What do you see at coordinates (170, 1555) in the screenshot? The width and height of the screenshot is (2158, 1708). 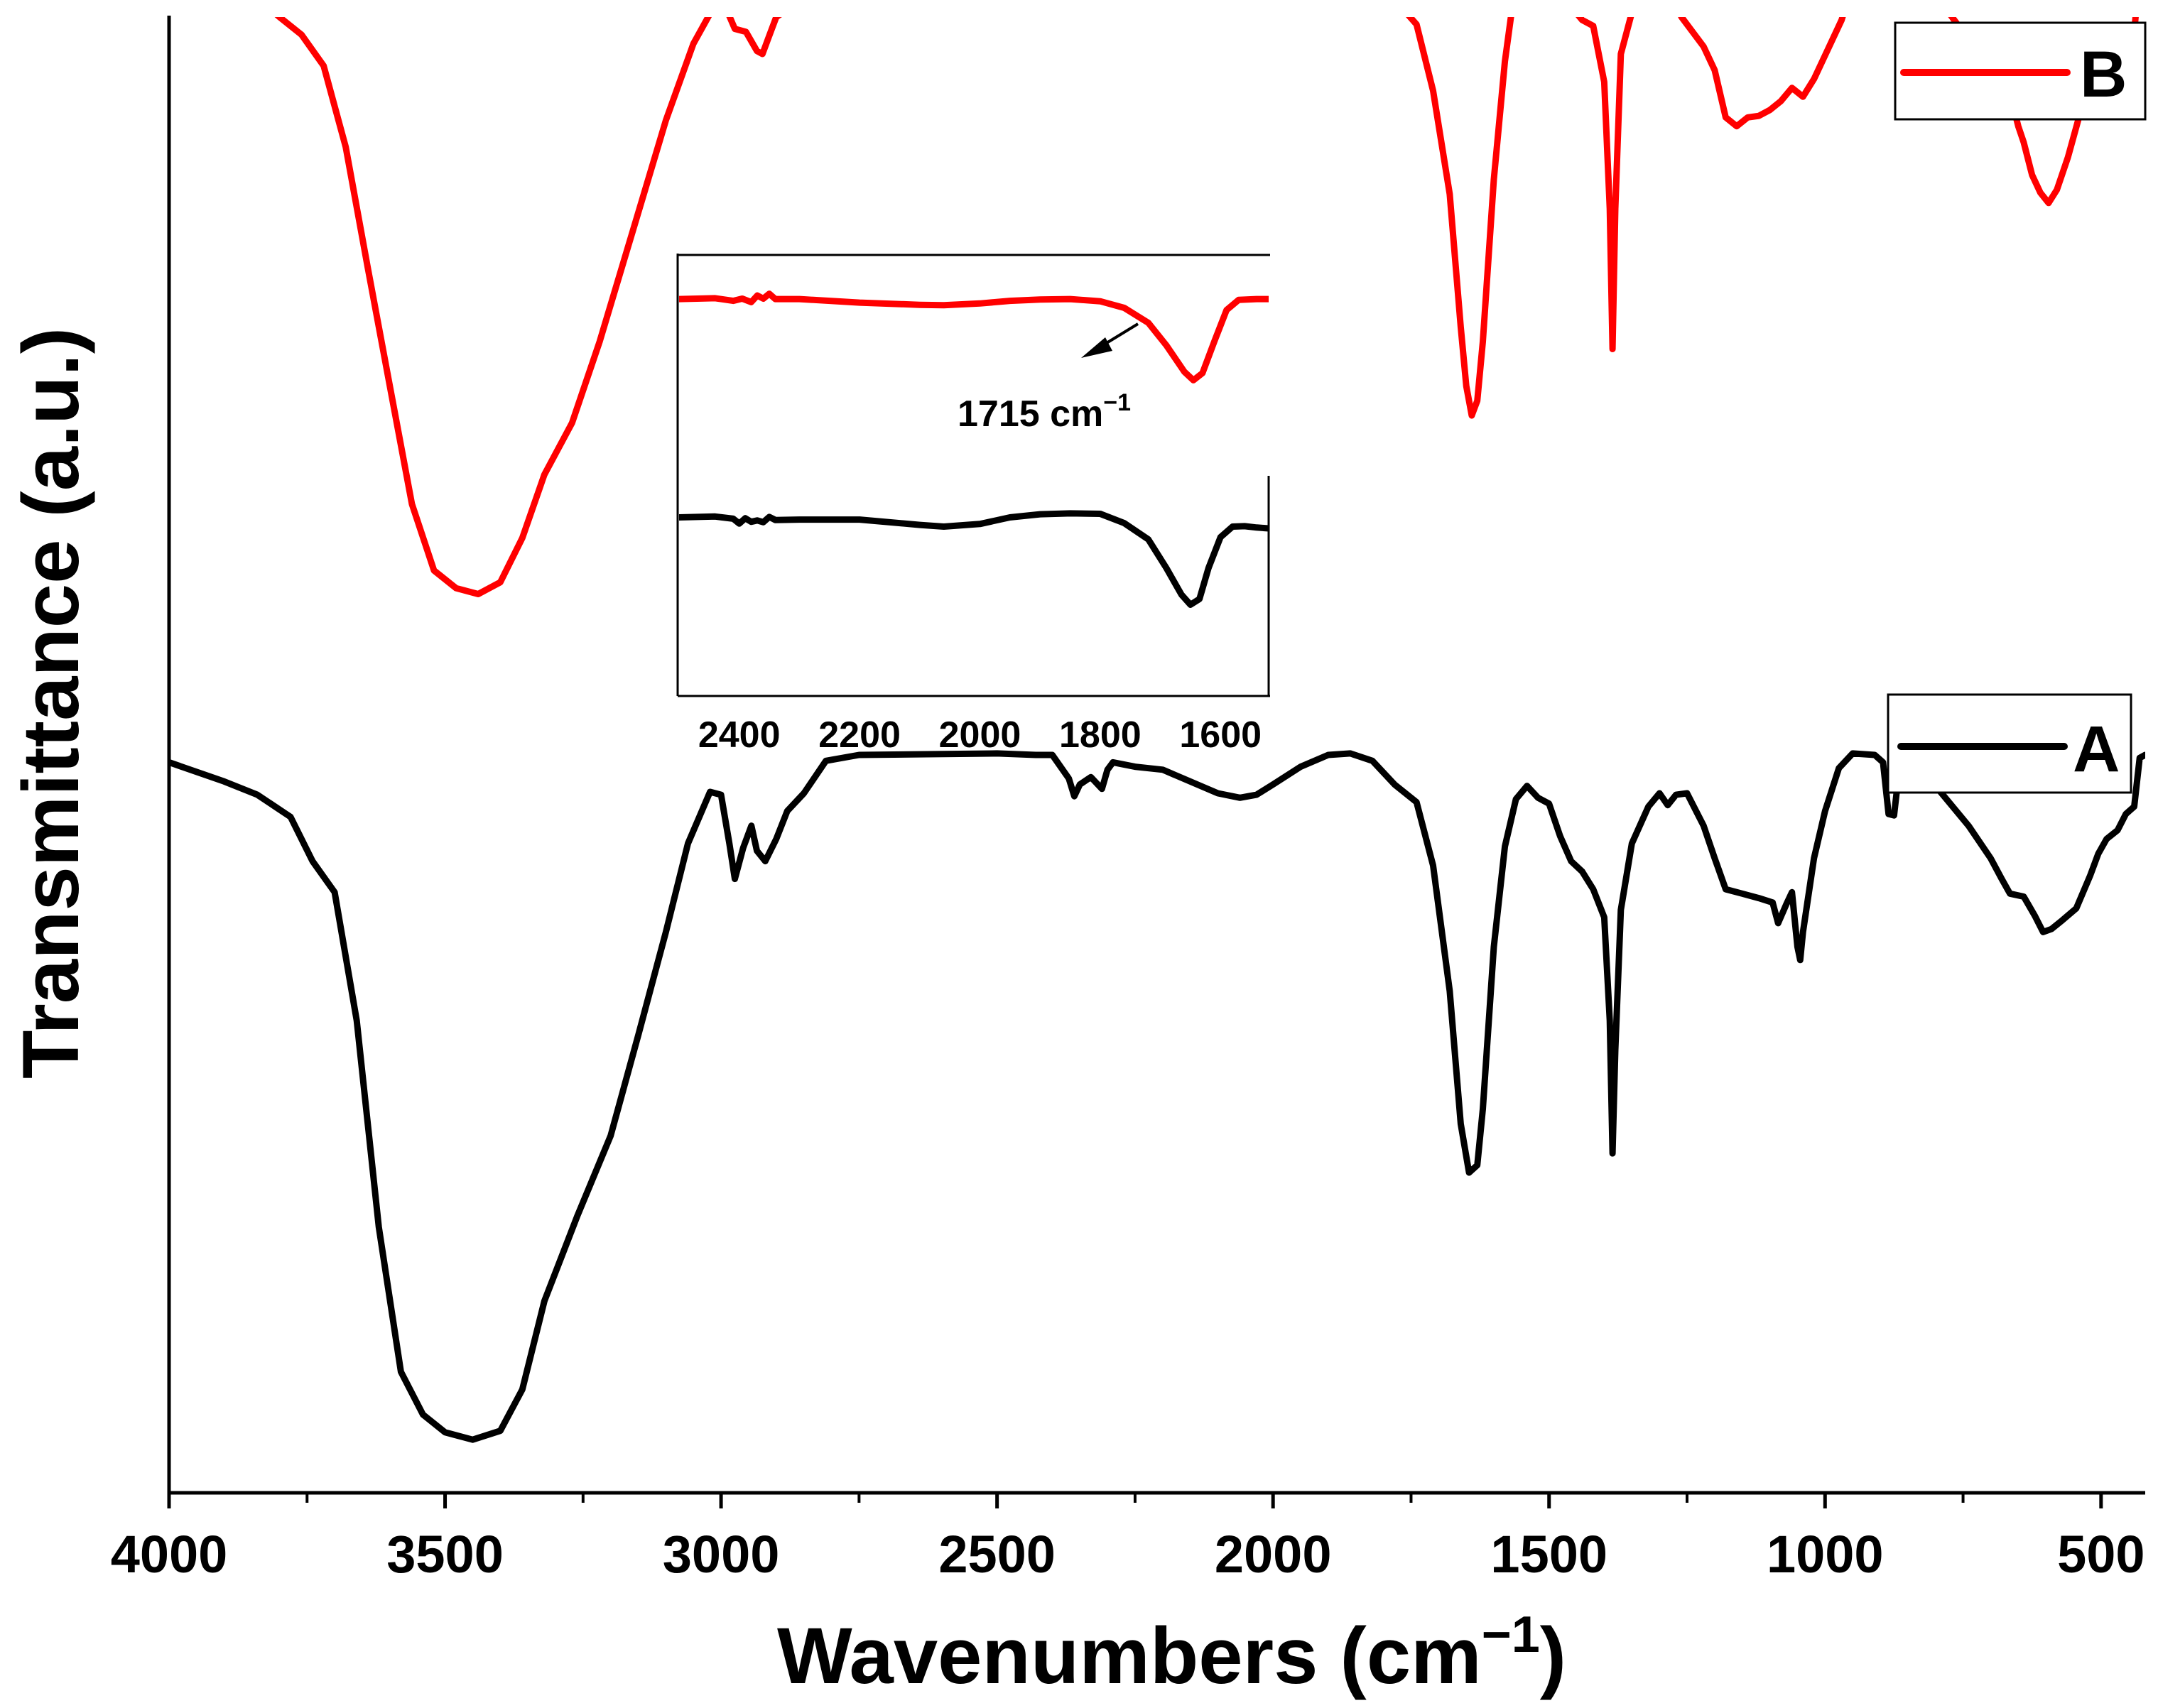 I see `x-tick-label: 4000` at bounding box center [170, 1555].